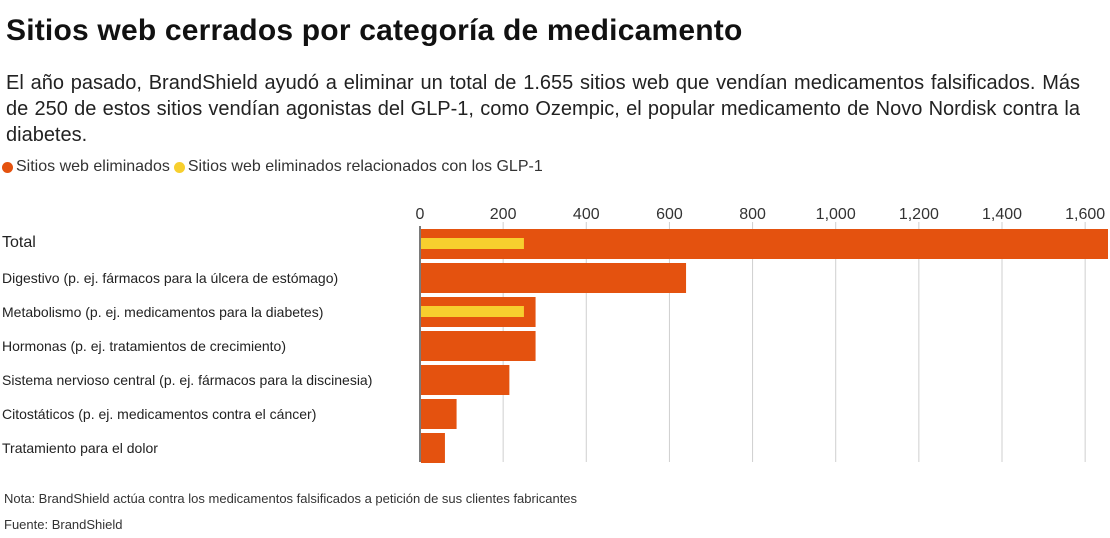 This screenshot has height=538, width=1110. Describe the element at coordinates (63, 524) in the screenshot. I see `chart-source: Fuente: BrandShield` at that location.